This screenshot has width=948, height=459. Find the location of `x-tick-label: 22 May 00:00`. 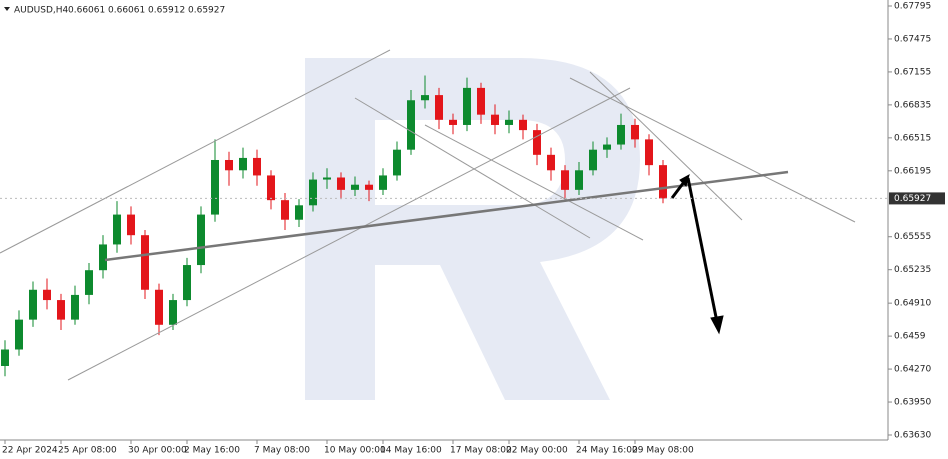

x-tick-label: 22 May 00:00 is located at coordinates (537, 451).